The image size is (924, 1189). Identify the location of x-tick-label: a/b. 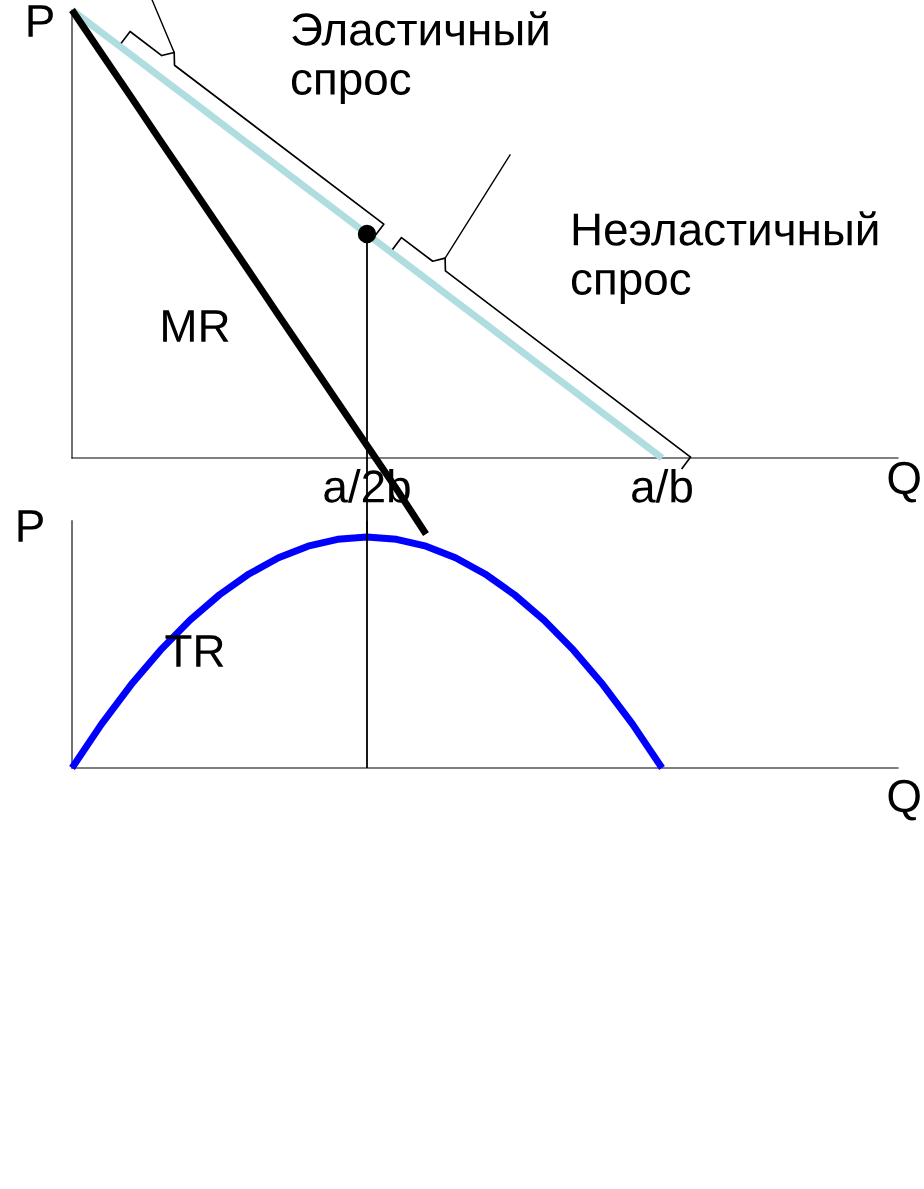
(662, 486).